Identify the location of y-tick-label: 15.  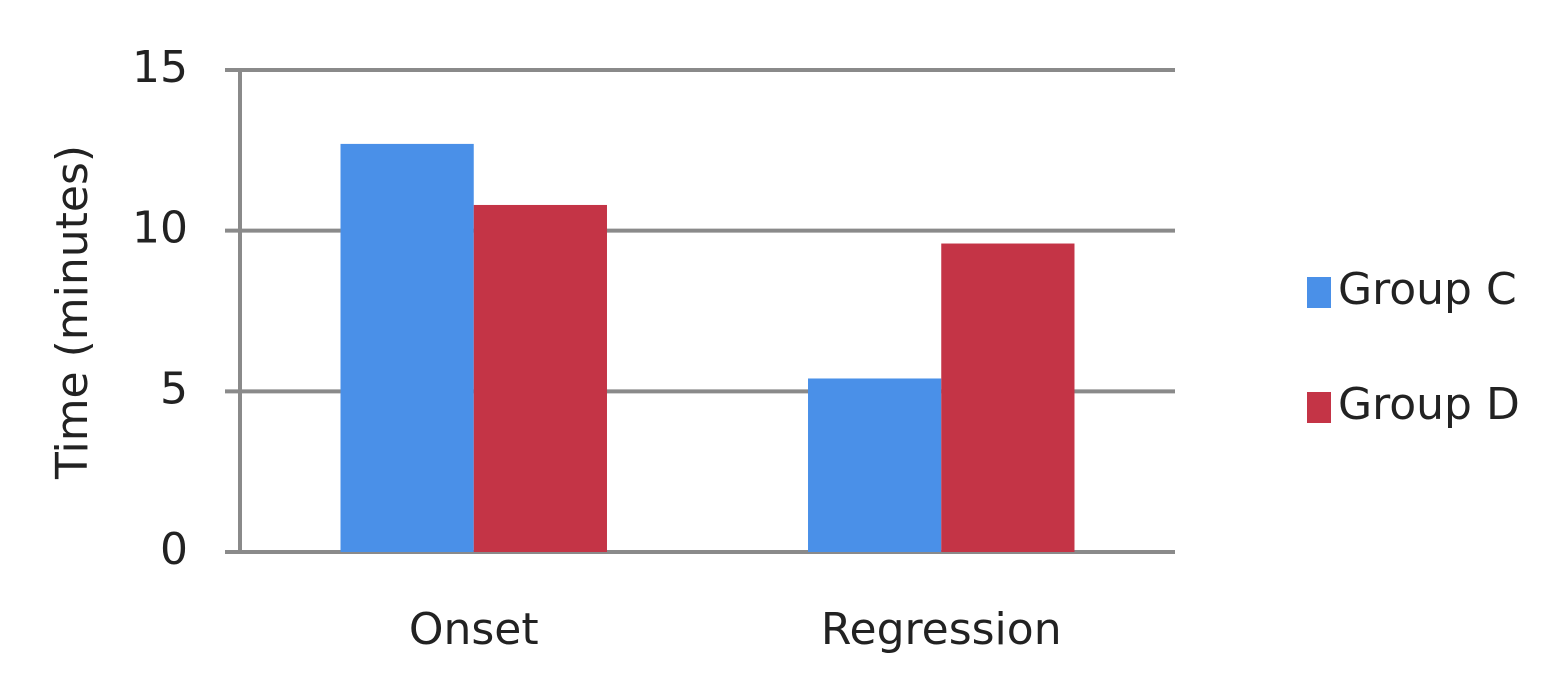
(160, 67).